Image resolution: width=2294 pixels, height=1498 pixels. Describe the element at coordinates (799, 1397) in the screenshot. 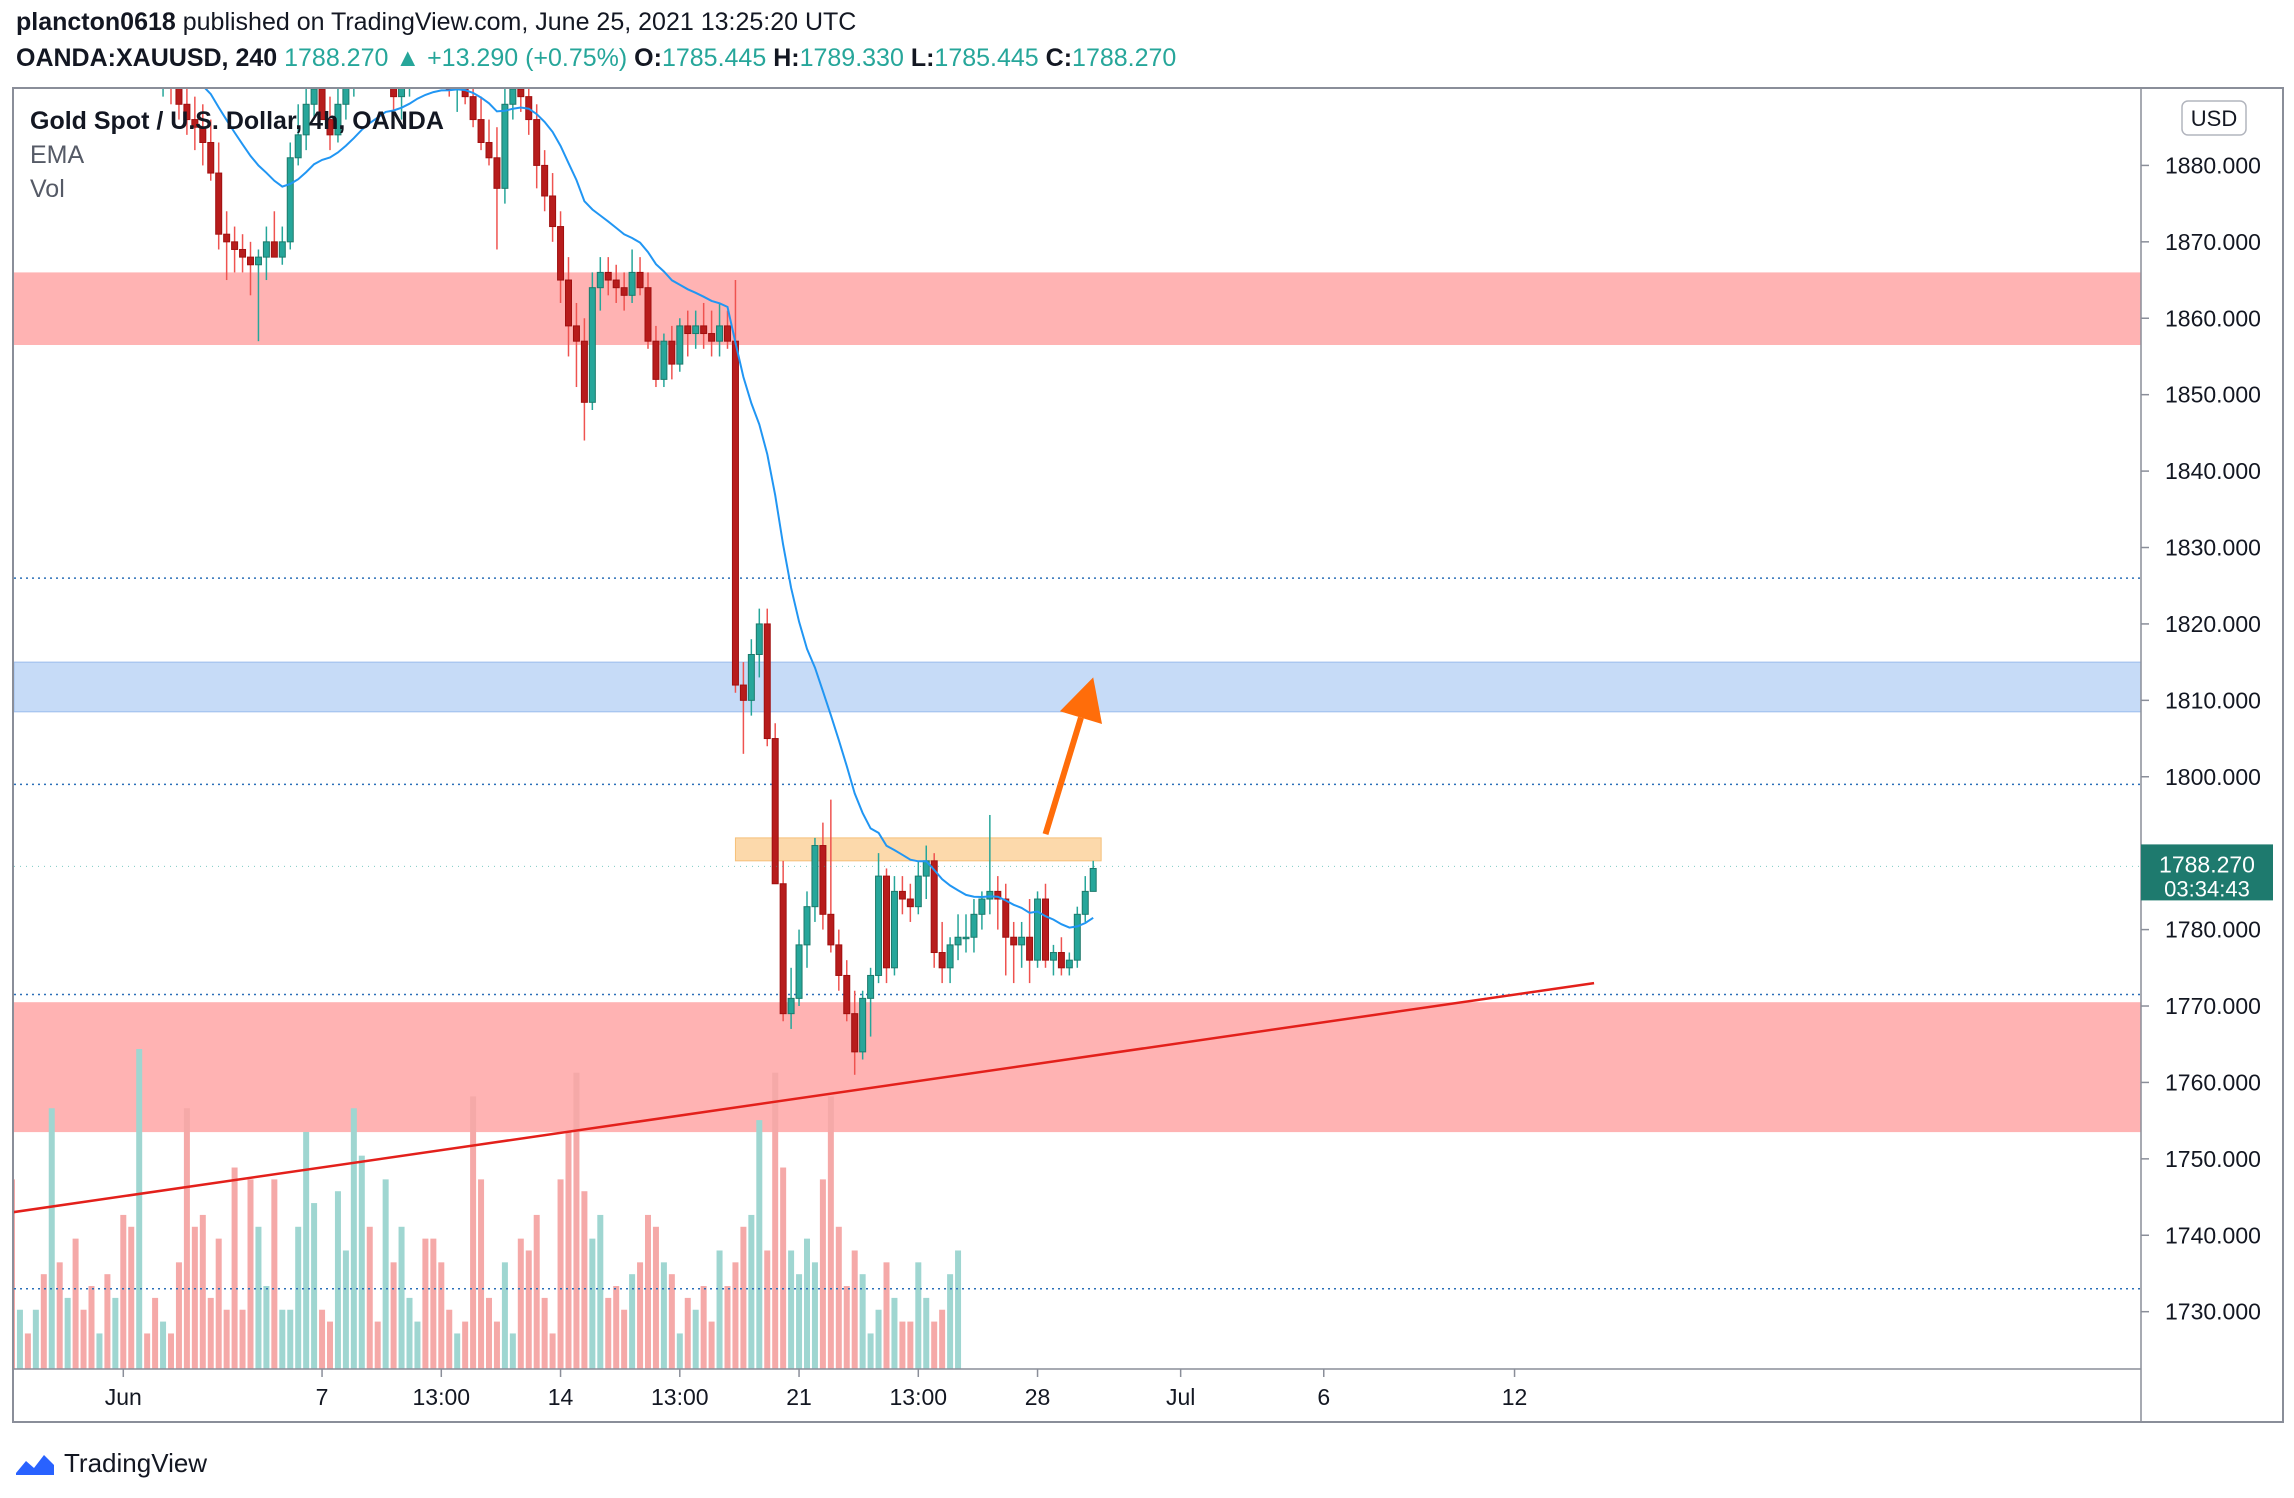

I see `x-tick-label: 21` at that location.